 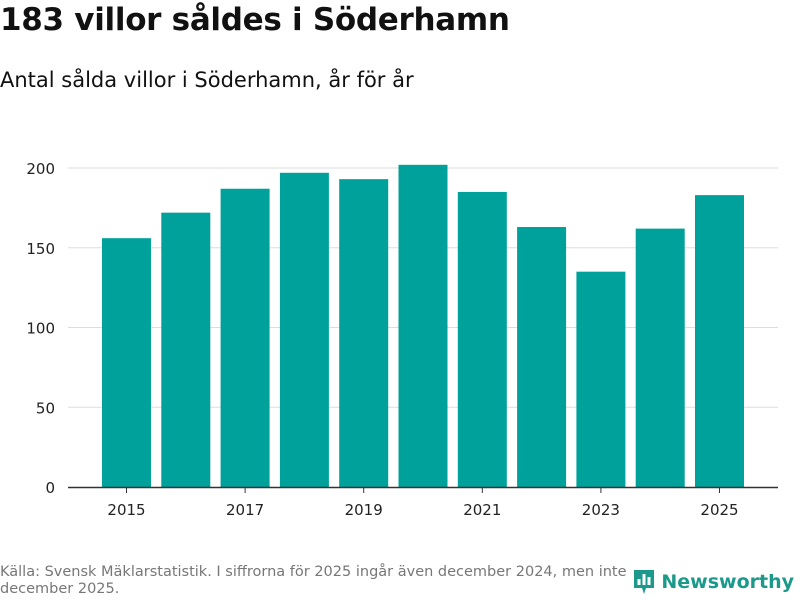 I want to click on x-tick-label-2015: 2015, so click(x=126, y=510).